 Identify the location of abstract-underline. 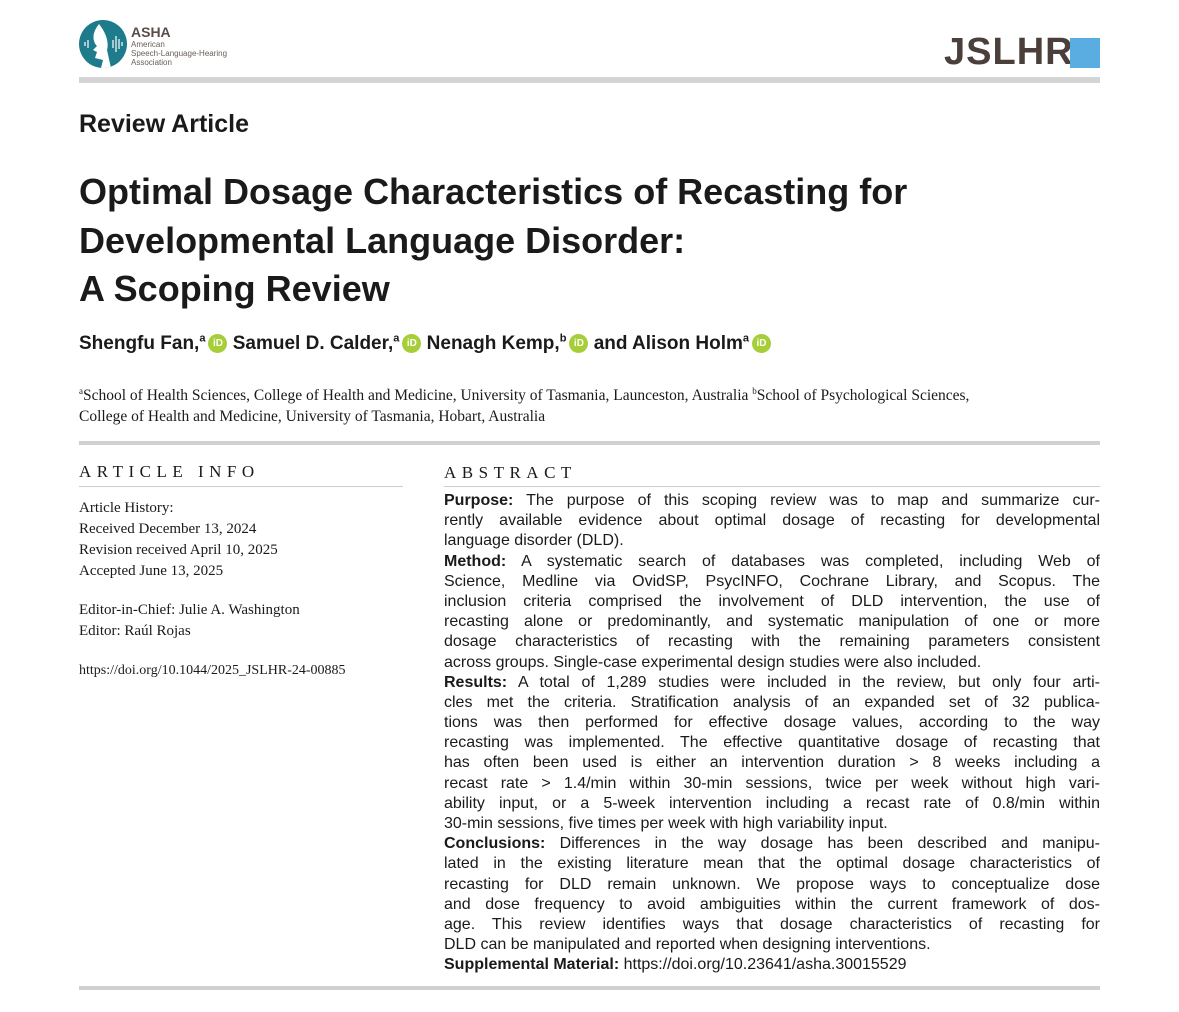
(772, 486).